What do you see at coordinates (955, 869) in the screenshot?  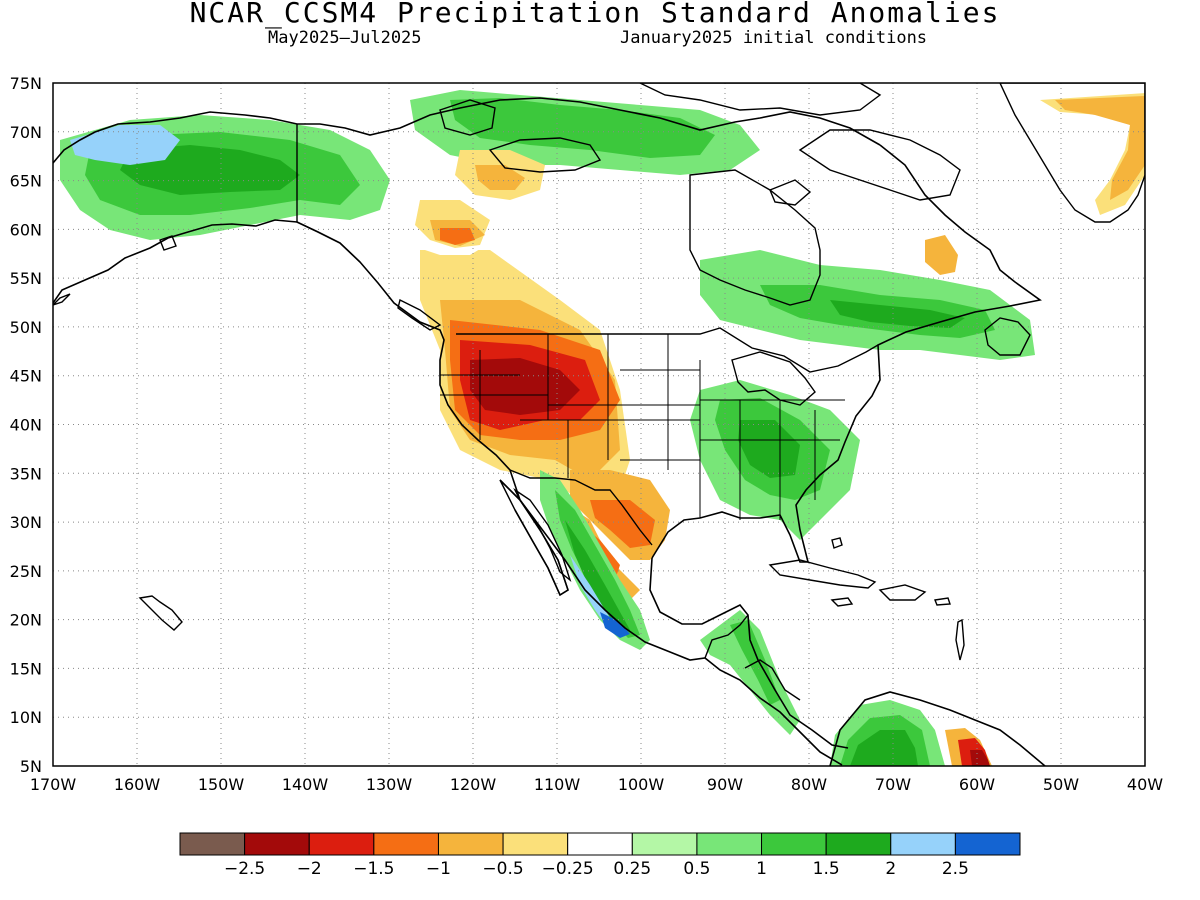 I see `colorbar-label: 2.5` at bounding box center [955, 869].